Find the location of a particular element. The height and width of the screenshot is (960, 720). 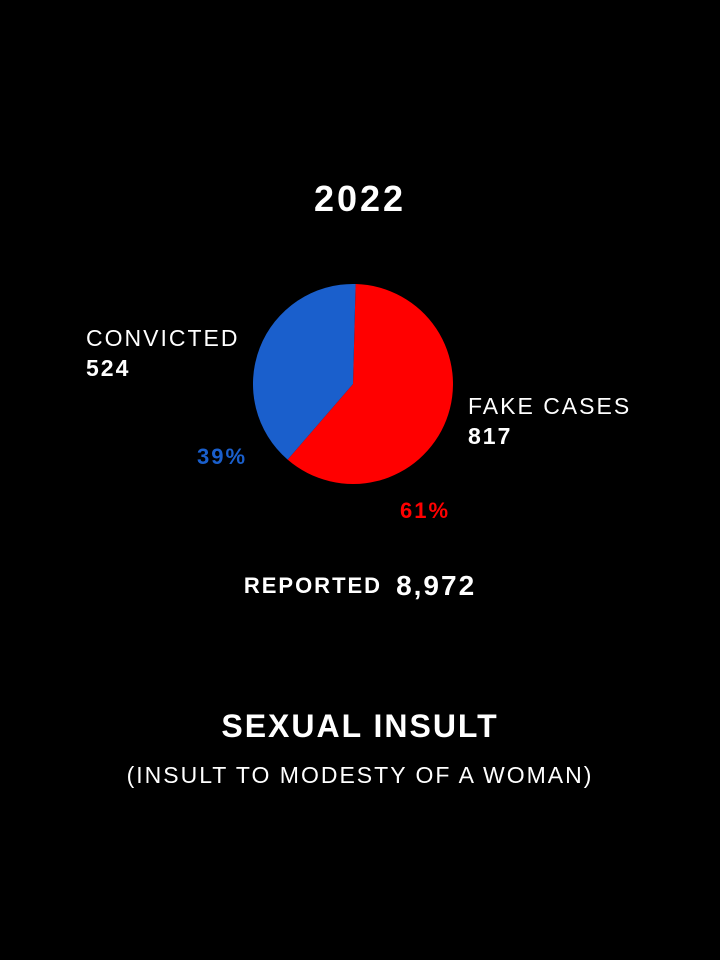

reported-value: 8,972 is located at coordinates (436, 585).